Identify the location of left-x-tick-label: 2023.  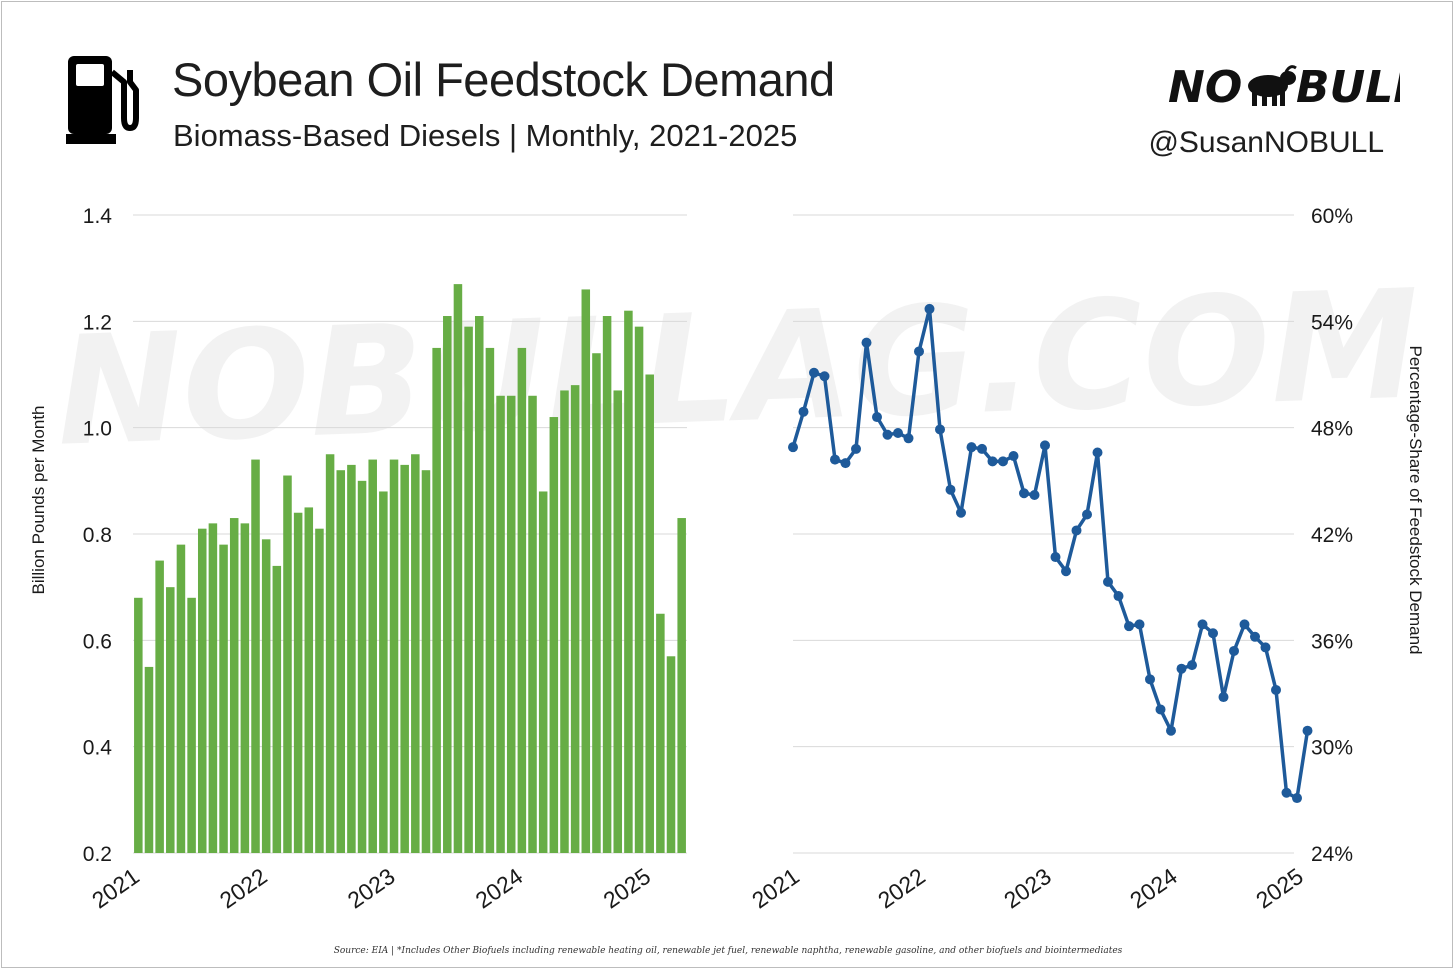
(371, 888).